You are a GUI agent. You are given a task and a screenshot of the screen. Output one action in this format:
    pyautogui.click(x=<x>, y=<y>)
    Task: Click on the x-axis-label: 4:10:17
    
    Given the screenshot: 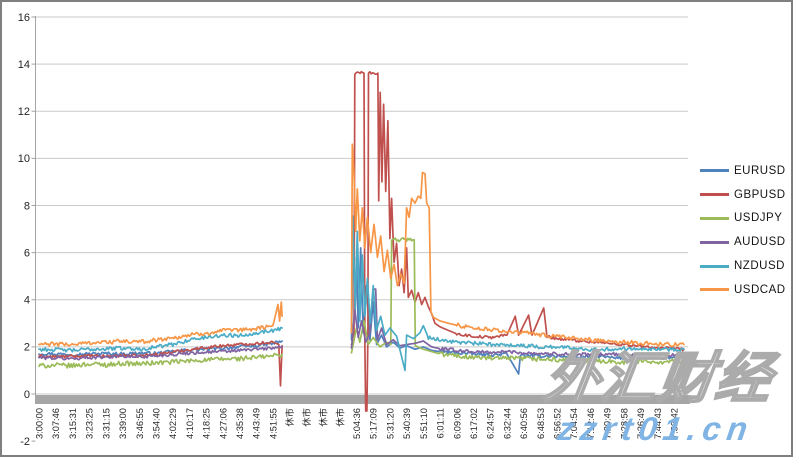 What is the action you would take?
    pyautogui.click(x=190, y=423)
    